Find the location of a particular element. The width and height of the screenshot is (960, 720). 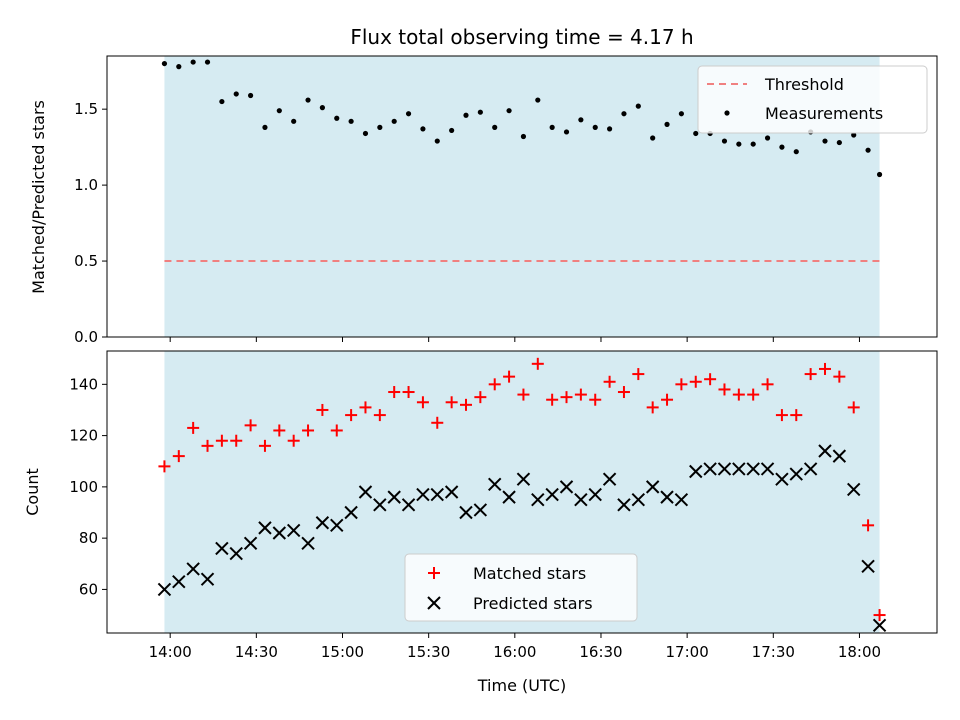

y-tick-label: 1.0 is located at coordinates (86, 185).